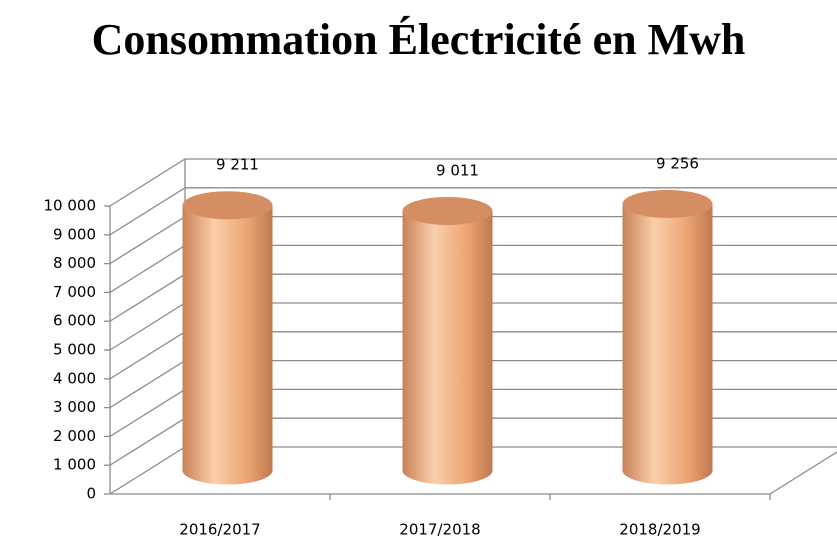 The height and width of the screenshot is (542, 837). Describe the element at coordinates (237, 165) in the screenshot. I see `value-label: 9 211` at that location.